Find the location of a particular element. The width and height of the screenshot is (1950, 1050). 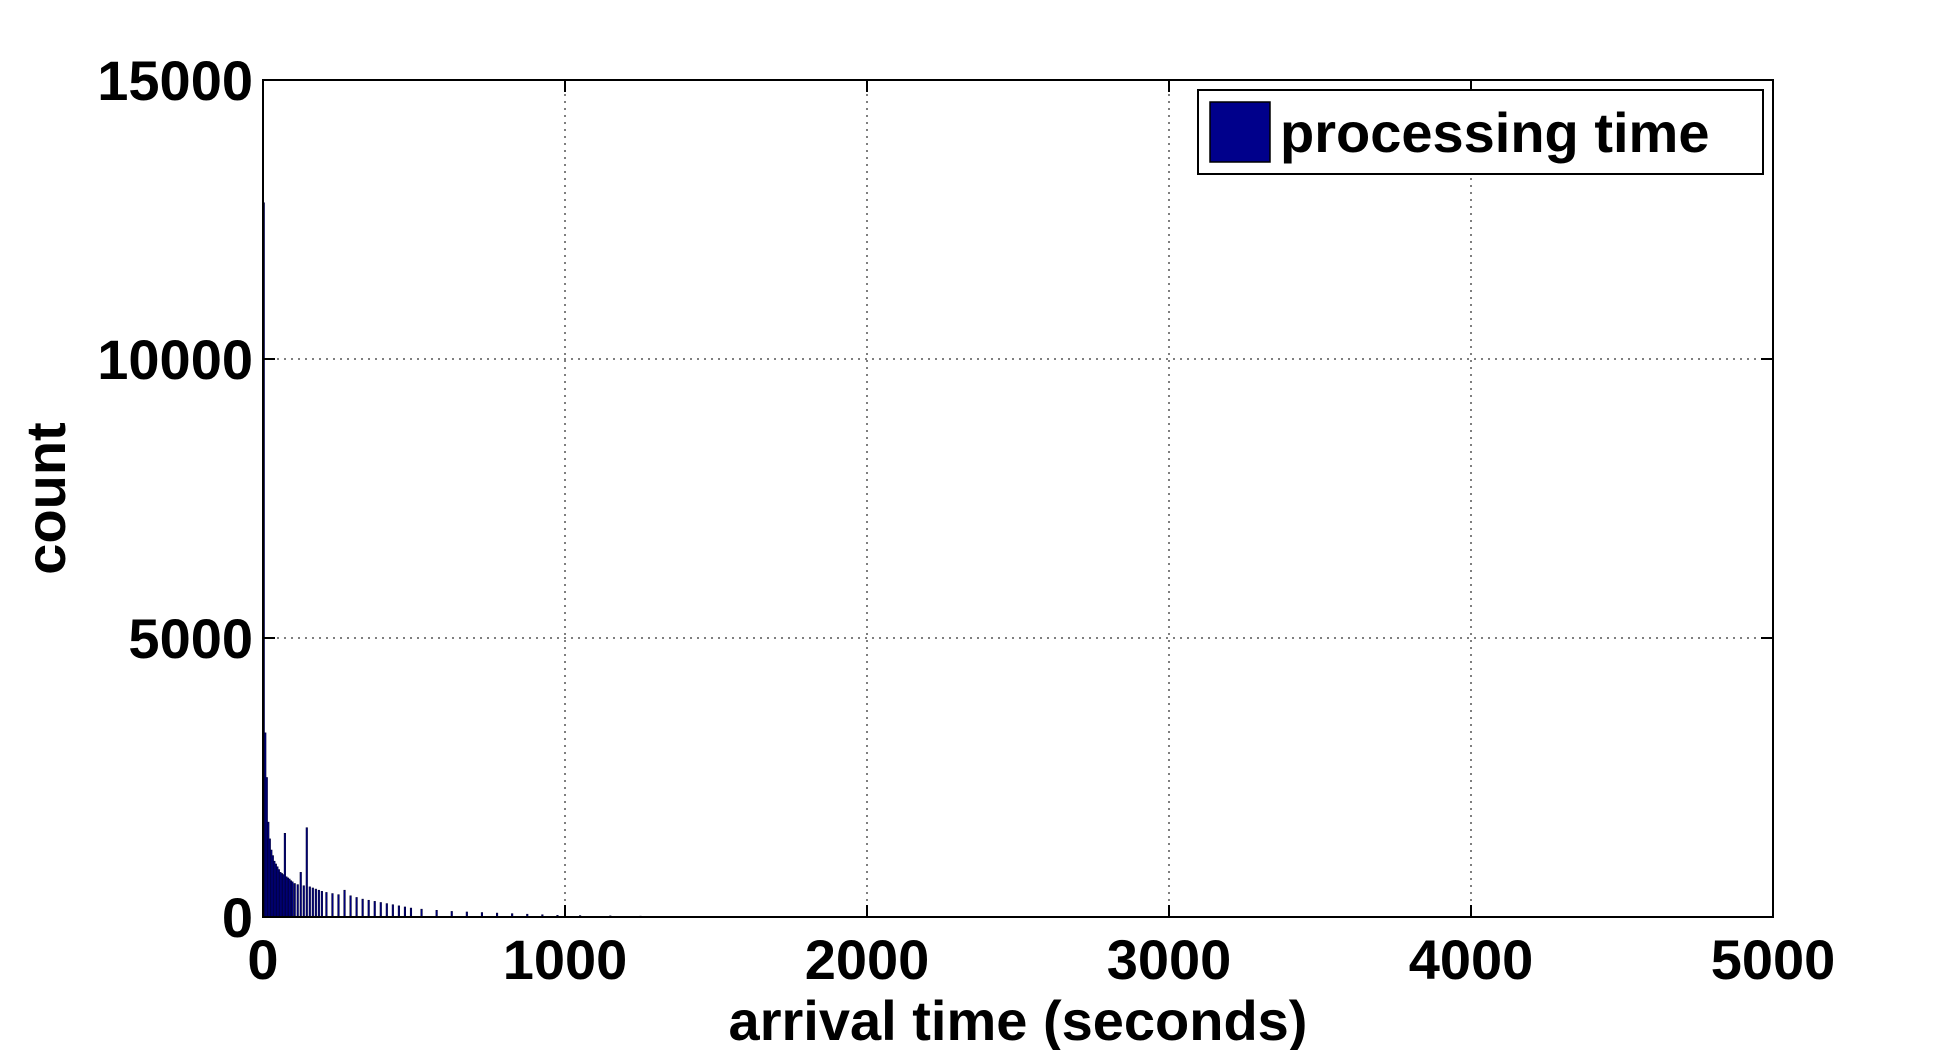

x-tick-label: 2000 is located at coordinates (867, 959).